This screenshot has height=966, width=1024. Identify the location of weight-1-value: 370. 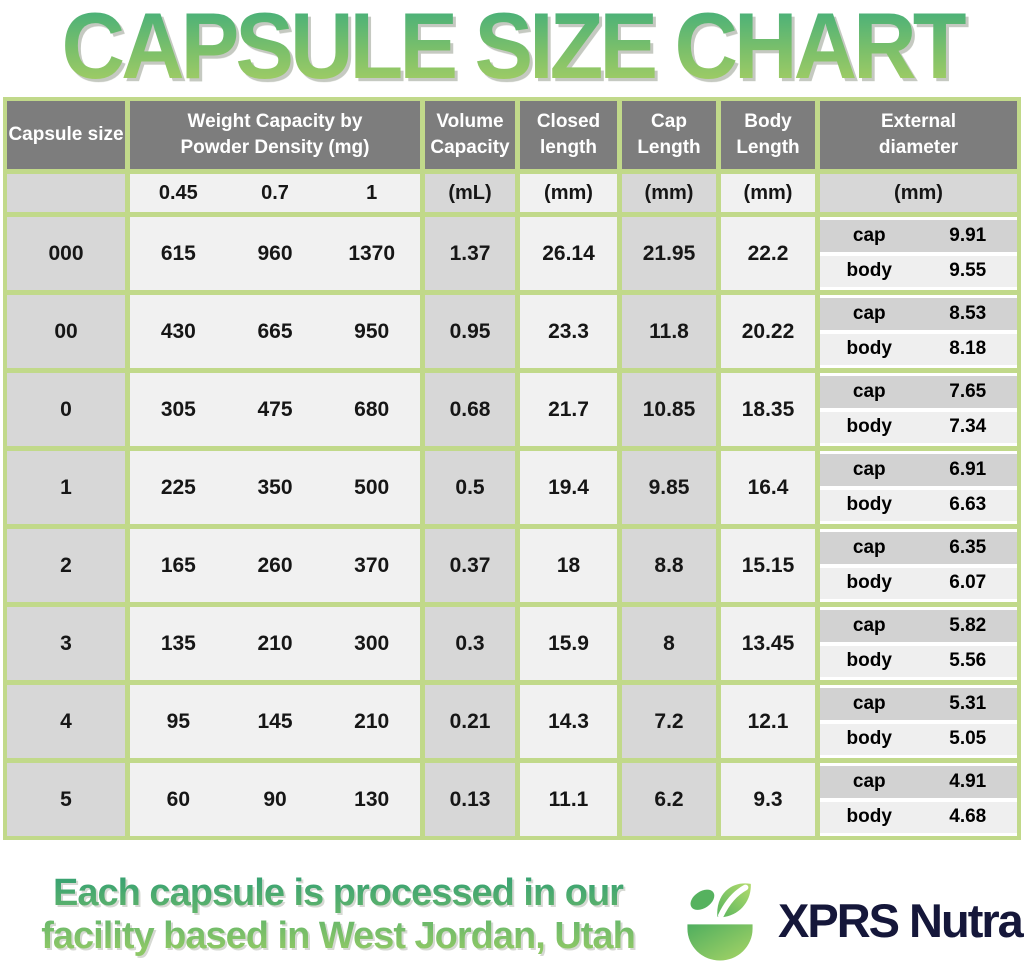
(372, 565).